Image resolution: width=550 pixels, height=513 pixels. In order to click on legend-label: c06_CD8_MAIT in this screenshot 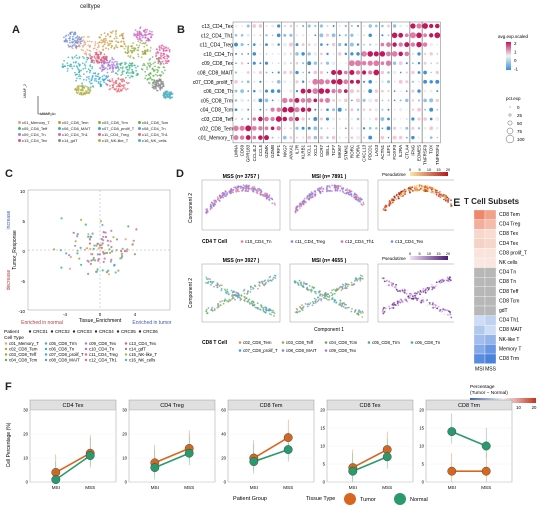, I will do `click(76, 128)`.